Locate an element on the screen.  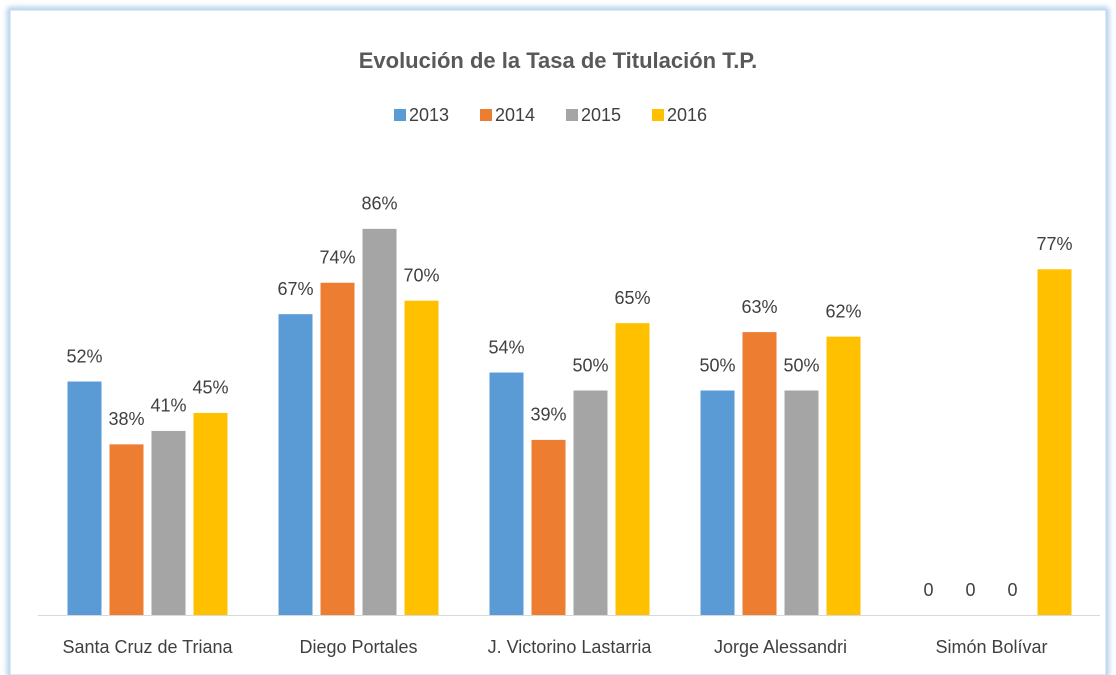
data-label: 77% is located at coordinates (1054, 244).